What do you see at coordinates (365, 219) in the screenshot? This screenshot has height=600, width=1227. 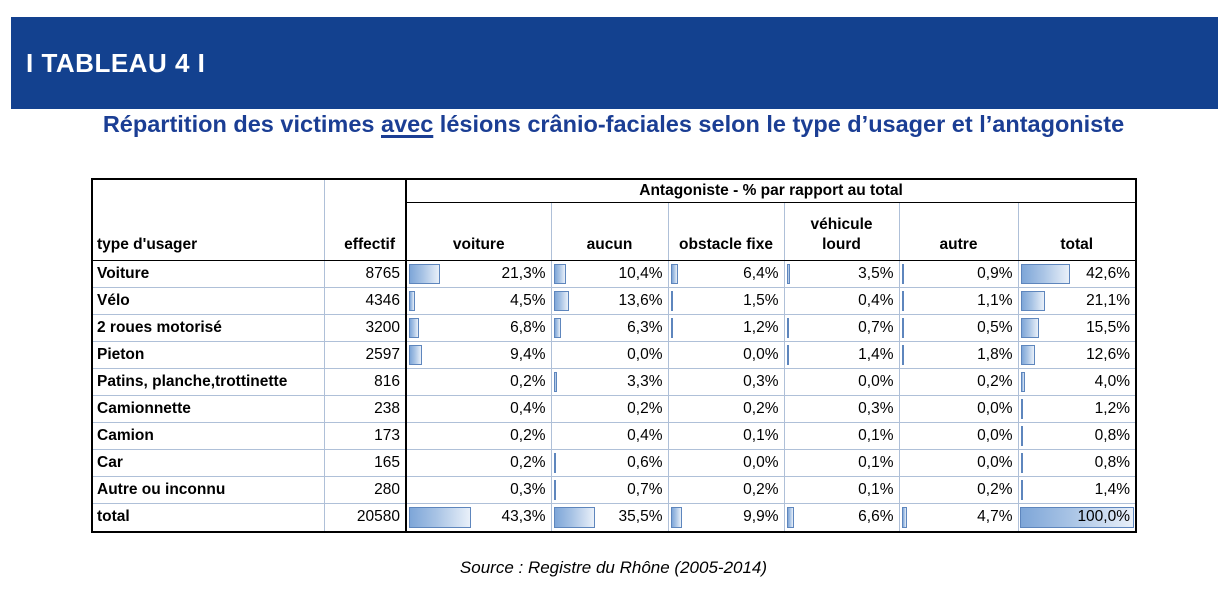 I see `col-header-effectif: effectif` at bounding box center [365, 219].